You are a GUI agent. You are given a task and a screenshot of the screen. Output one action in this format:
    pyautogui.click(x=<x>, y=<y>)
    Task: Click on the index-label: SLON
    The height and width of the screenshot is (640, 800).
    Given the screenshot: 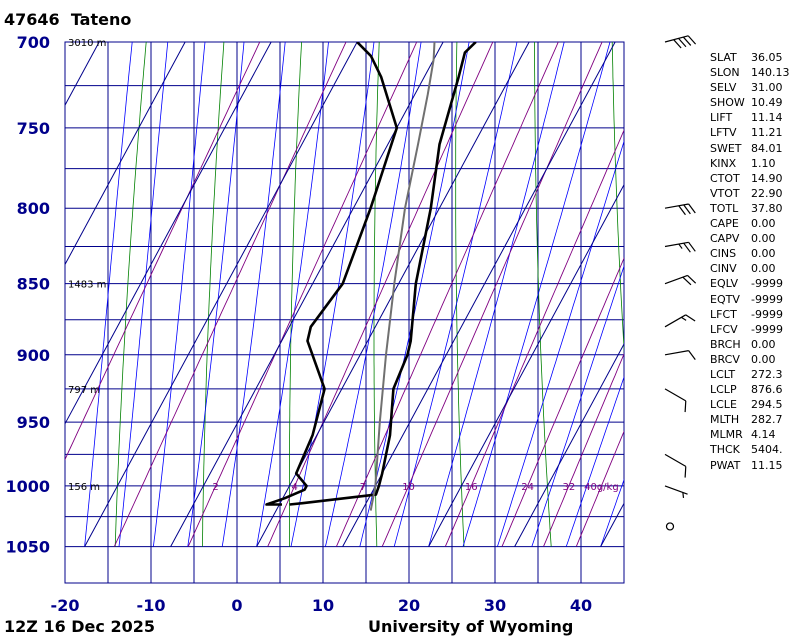 What is the action you would take?
    pyautogui.click(x=725, y=73)
    